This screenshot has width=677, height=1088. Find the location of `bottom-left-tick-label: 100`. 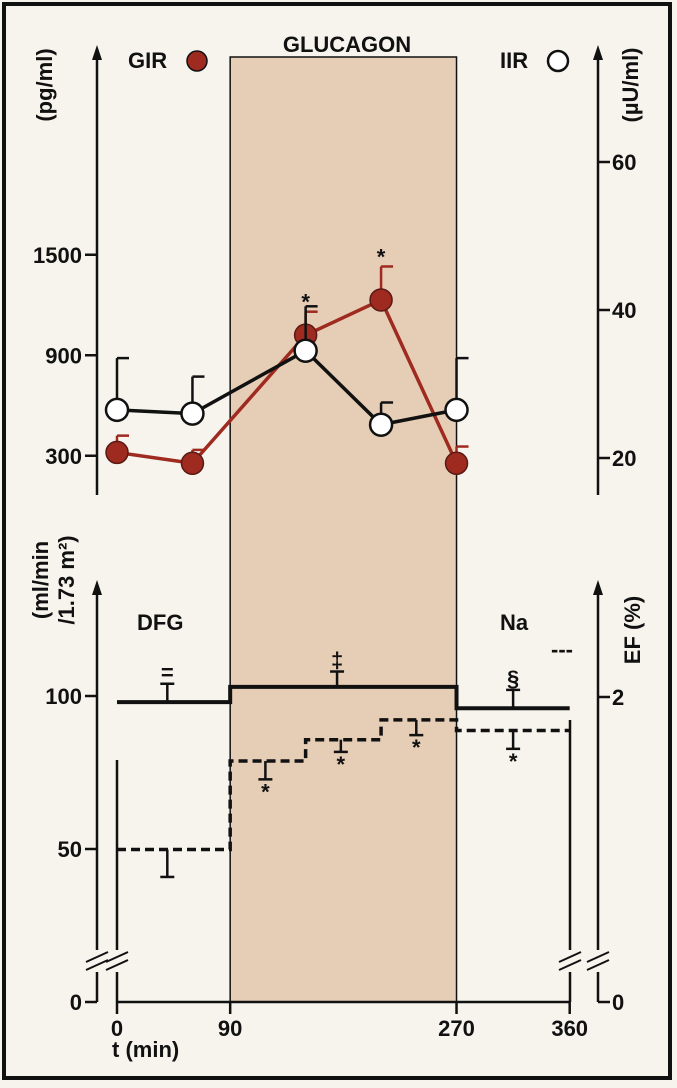

bottom-left-tick-label: 100 is located at coordinates (63, 696).